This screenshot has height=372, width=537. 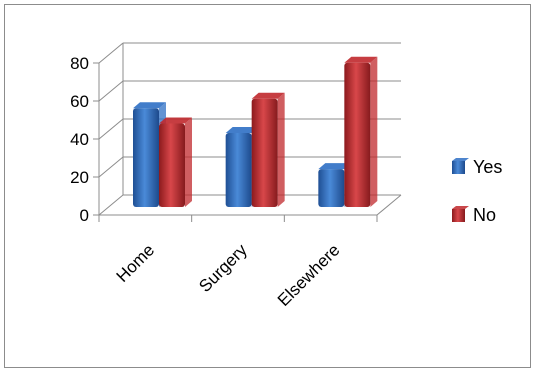 I want to click on y-tick-label: 60, so click(x=79, y=101).